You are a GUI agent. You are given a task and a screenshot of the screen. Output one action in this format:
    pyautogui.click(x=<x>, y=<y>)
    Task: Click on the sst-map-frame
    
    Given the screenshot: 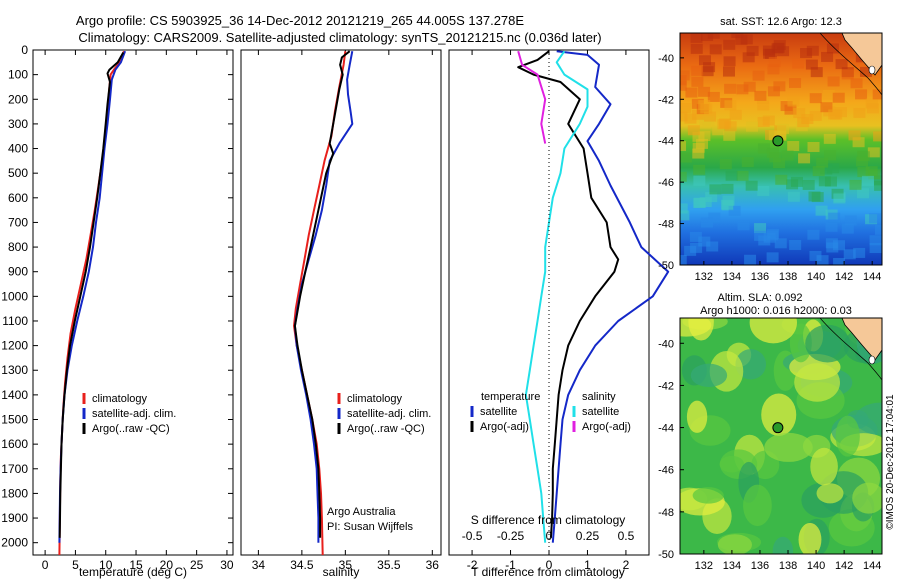 What is the action you would take?
    pyautogui.click(x=781, y=149)
    